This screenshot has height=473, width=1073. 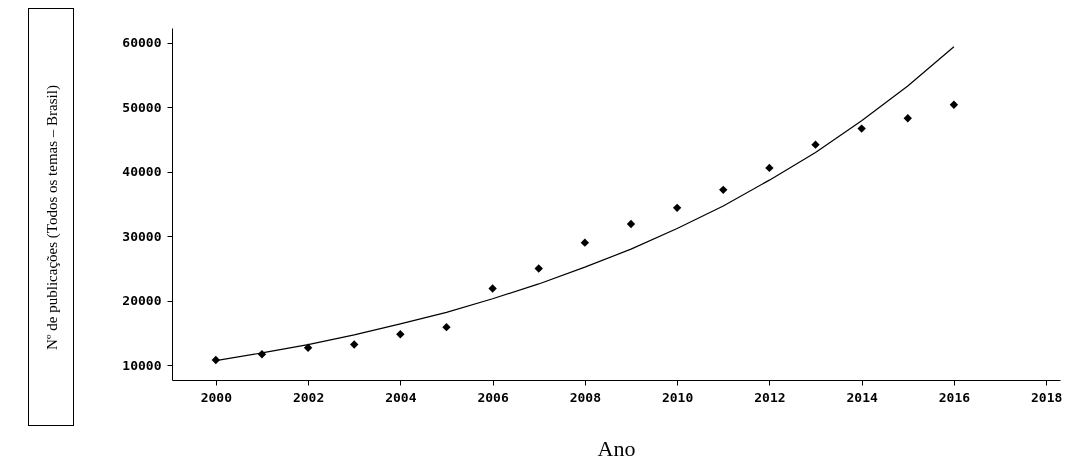 I want to click on x-tick-label: 2006, so click(x=493, y=397).